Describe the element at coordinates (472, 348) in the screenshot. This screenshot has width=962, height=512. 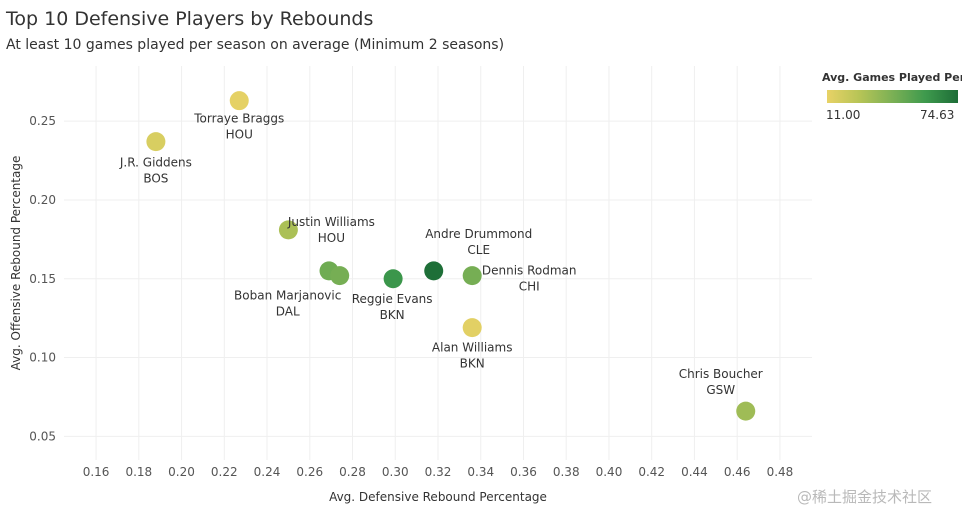
I see `point-name-label: Alan Williams` at that location.